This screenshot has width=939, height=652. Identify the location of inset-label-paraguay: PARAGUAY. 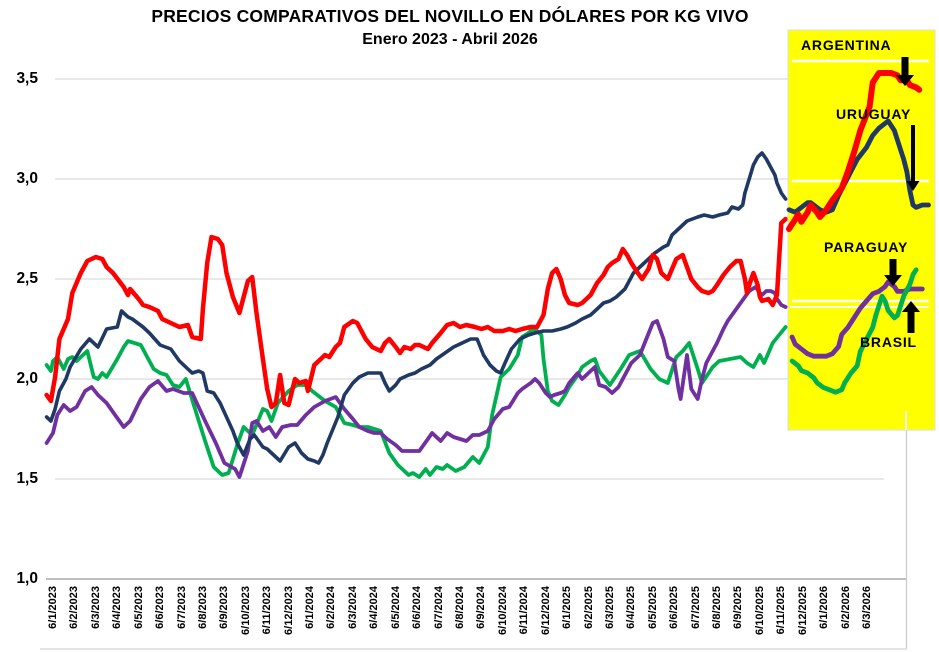
(866, 247).